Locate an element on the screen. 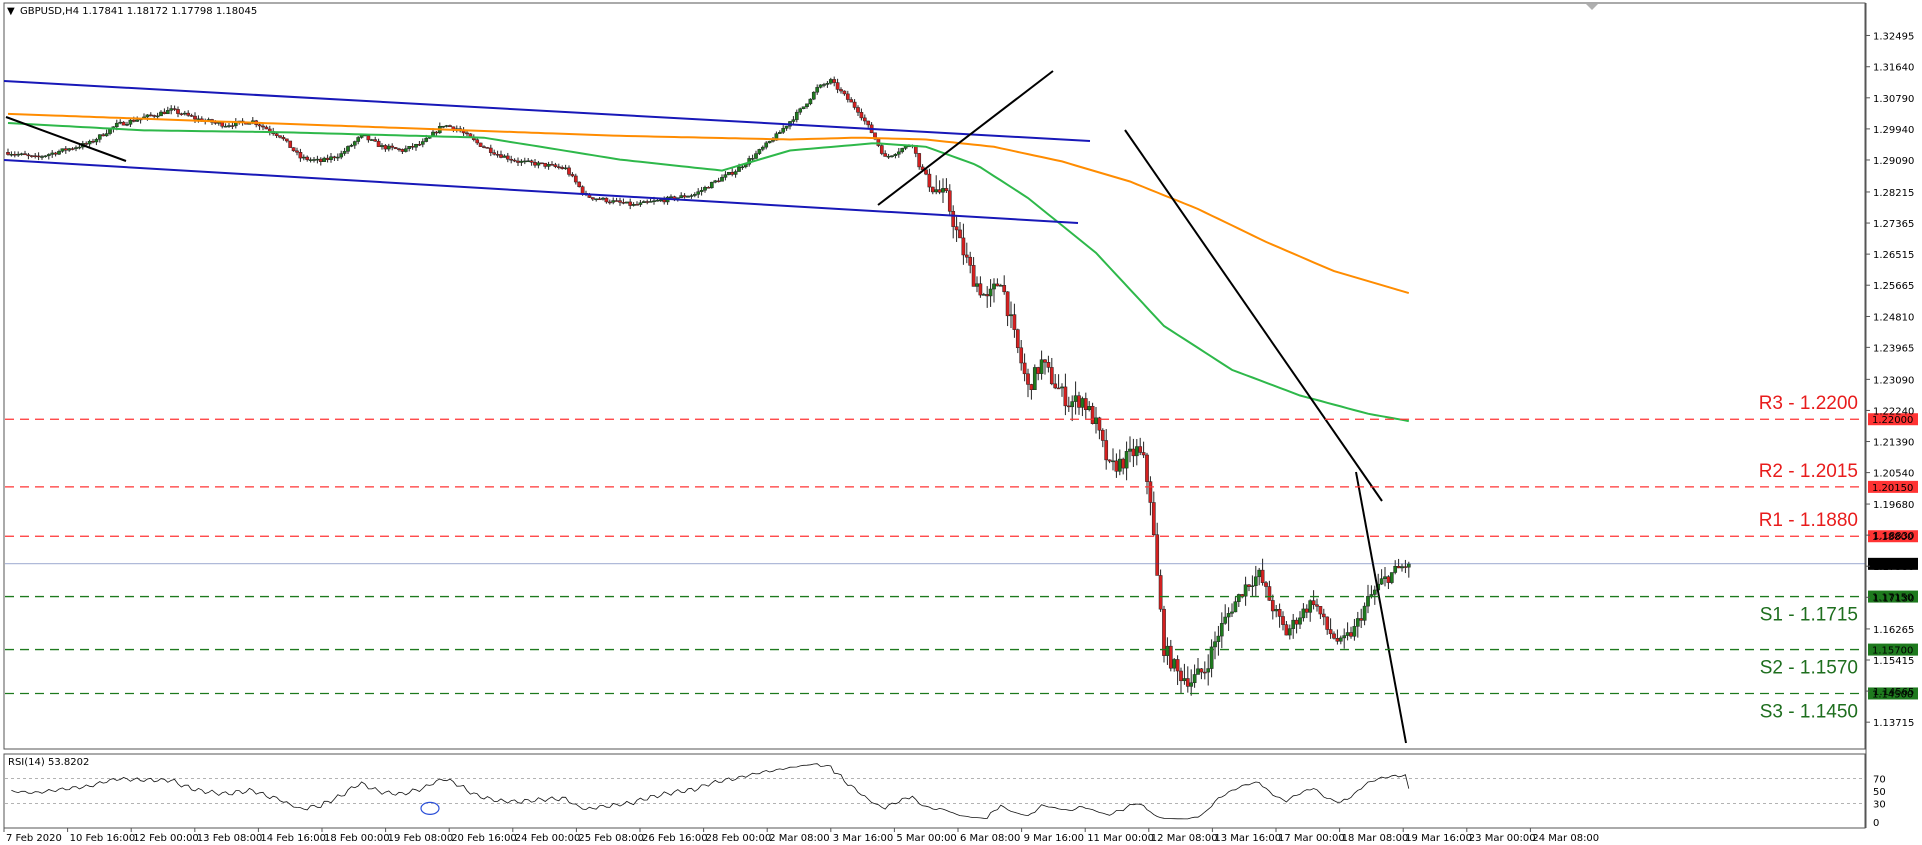 The width and height of the screenshot is (1922, 845). trendline-down-main is located at coordinates (1253, 315).